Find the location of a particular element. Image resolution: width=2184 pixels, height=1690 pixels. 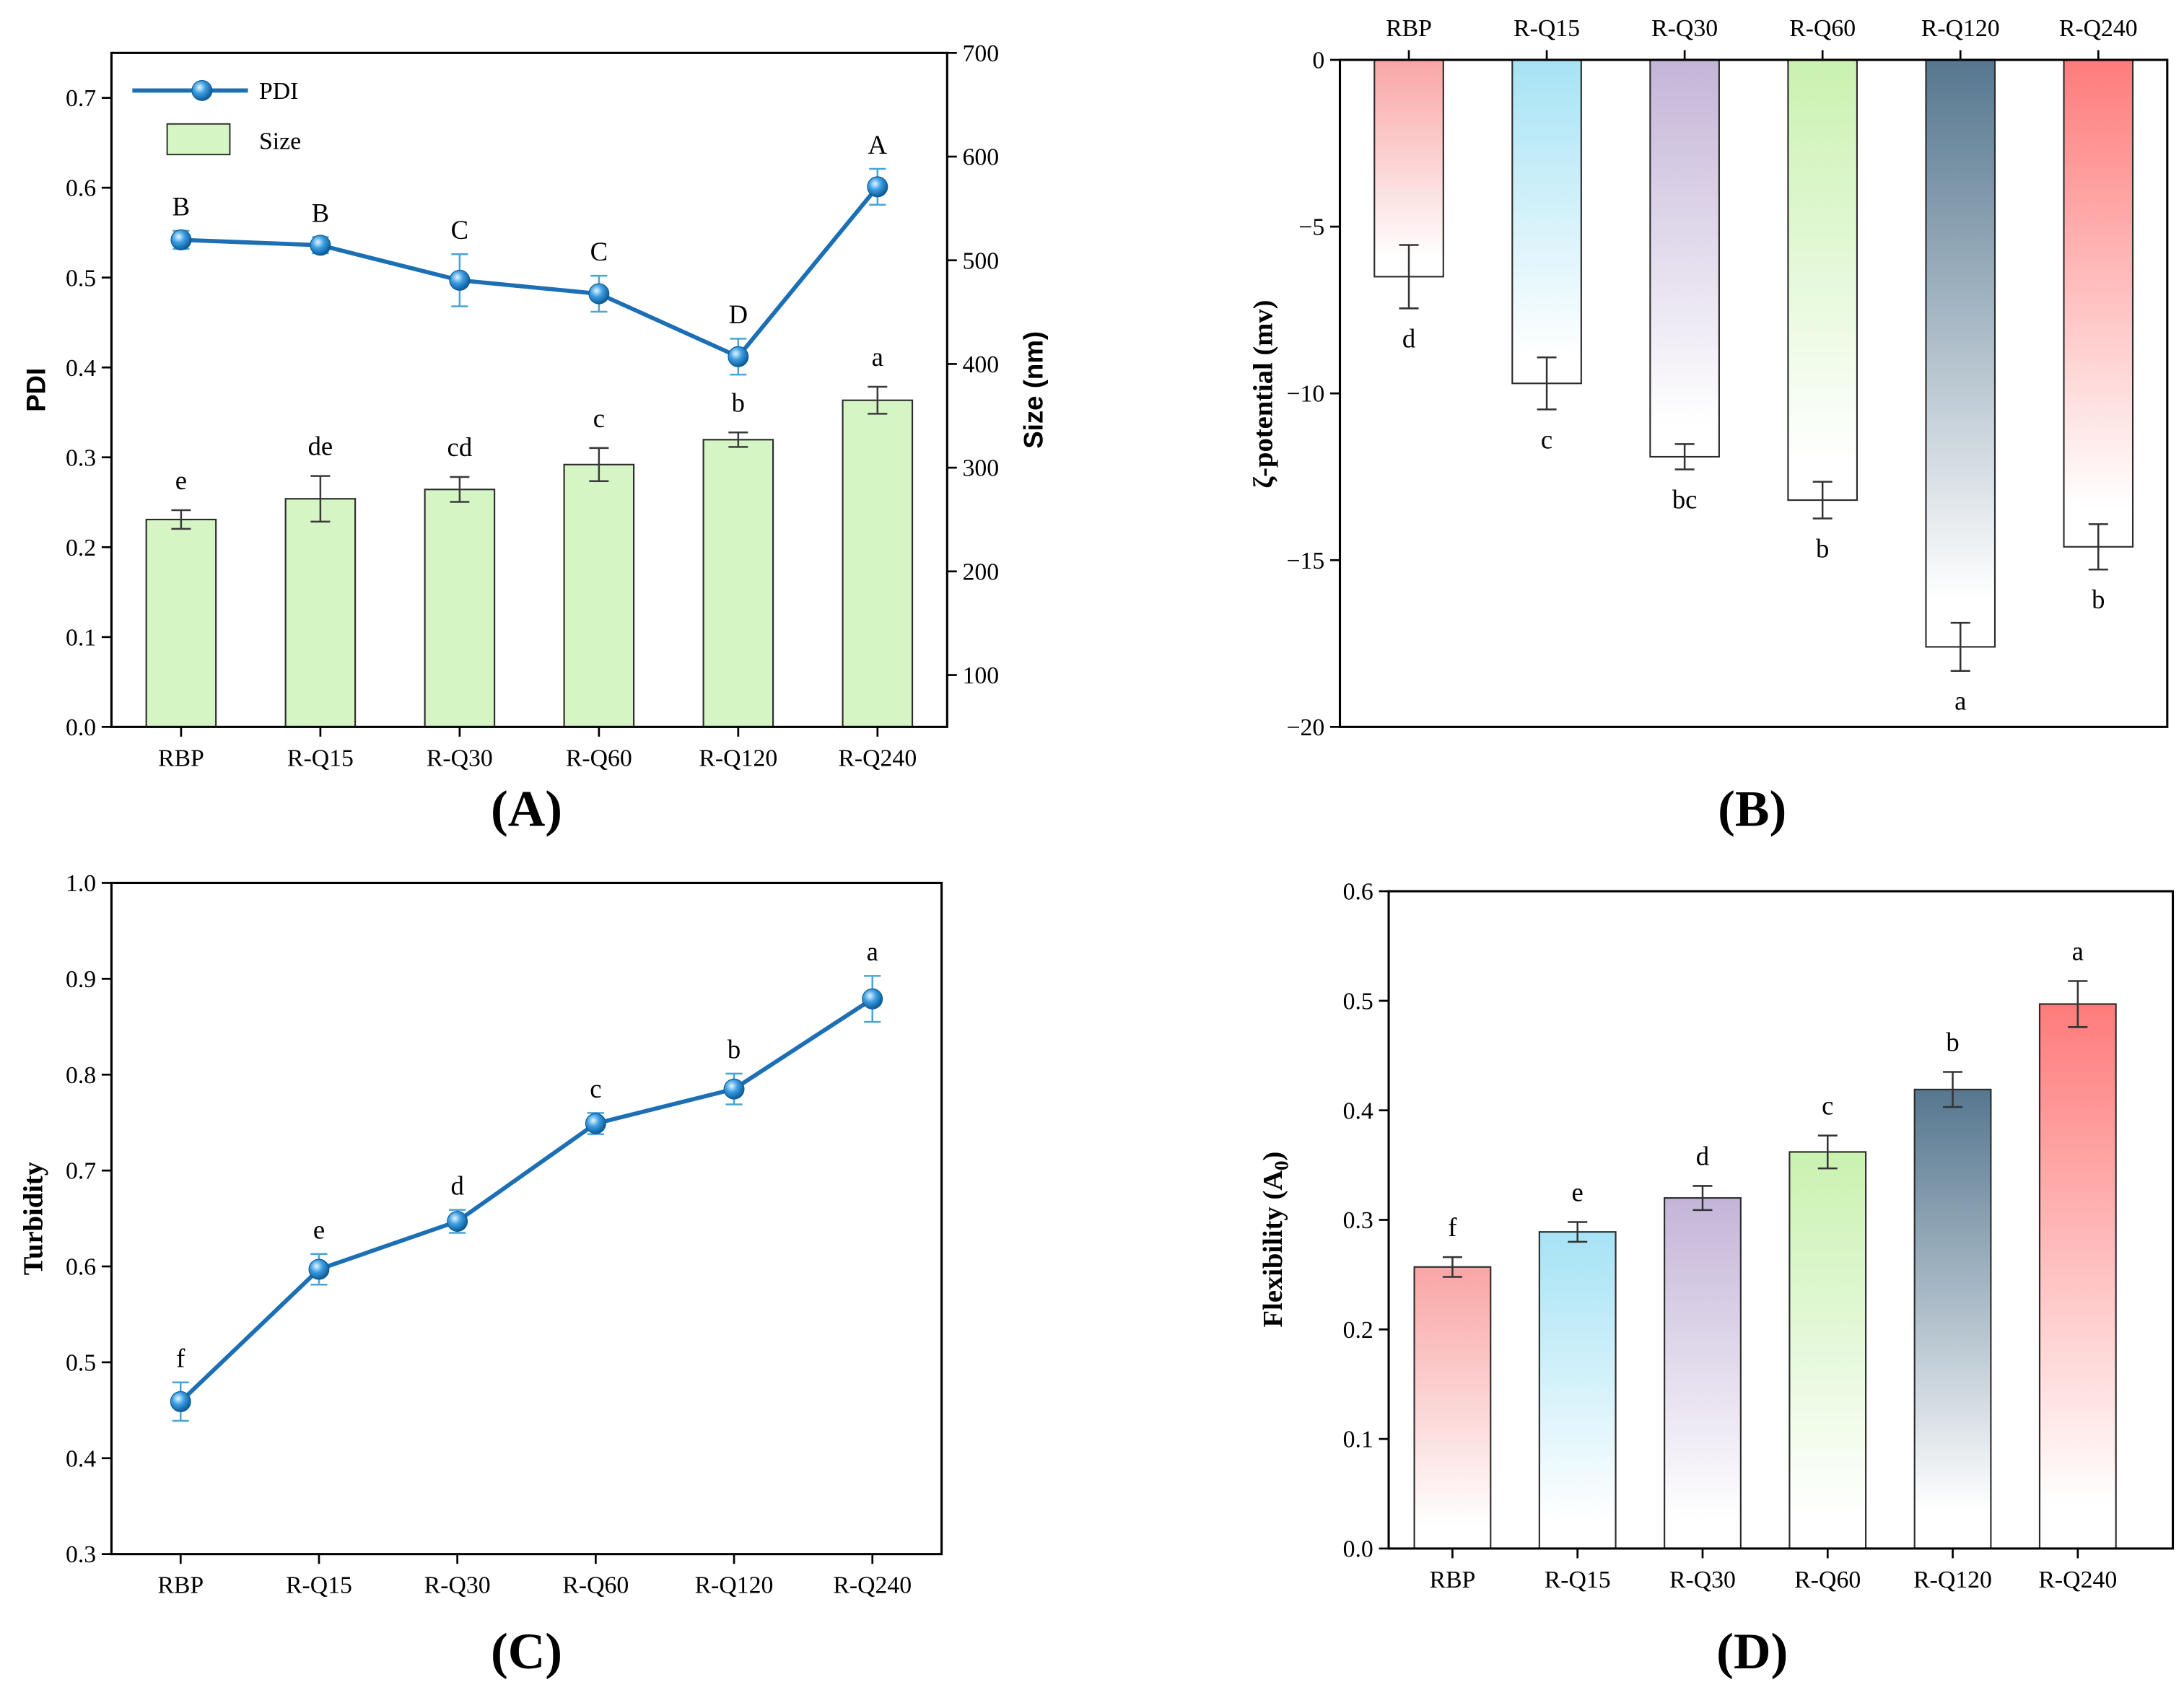

y-tick-label: 0 is located at coordinates (1318, 61).